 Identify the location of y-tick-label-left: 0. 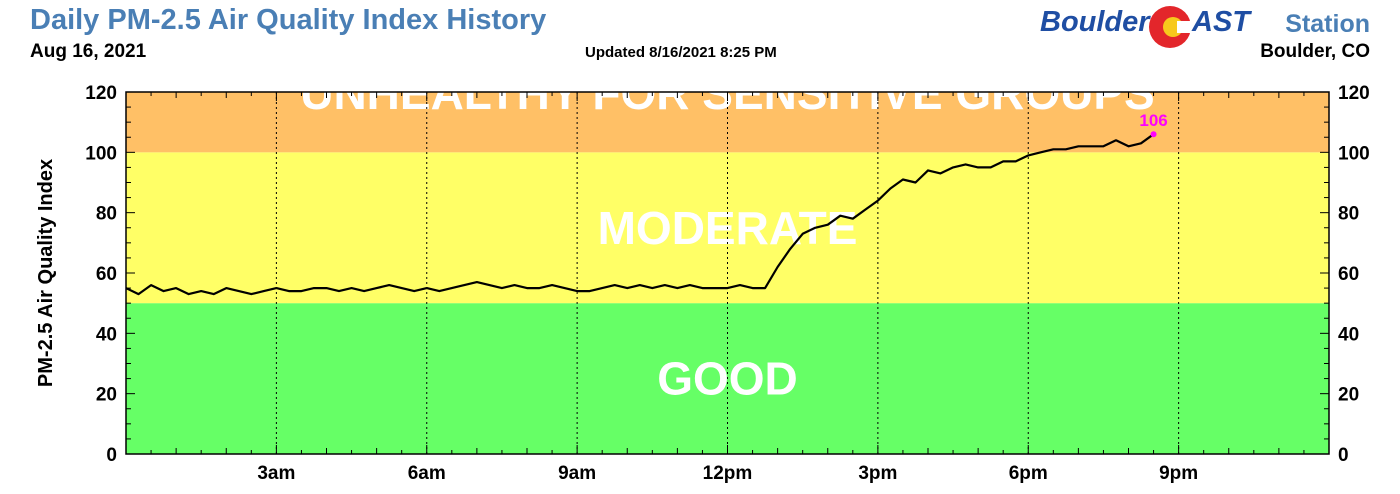
(111, 455).